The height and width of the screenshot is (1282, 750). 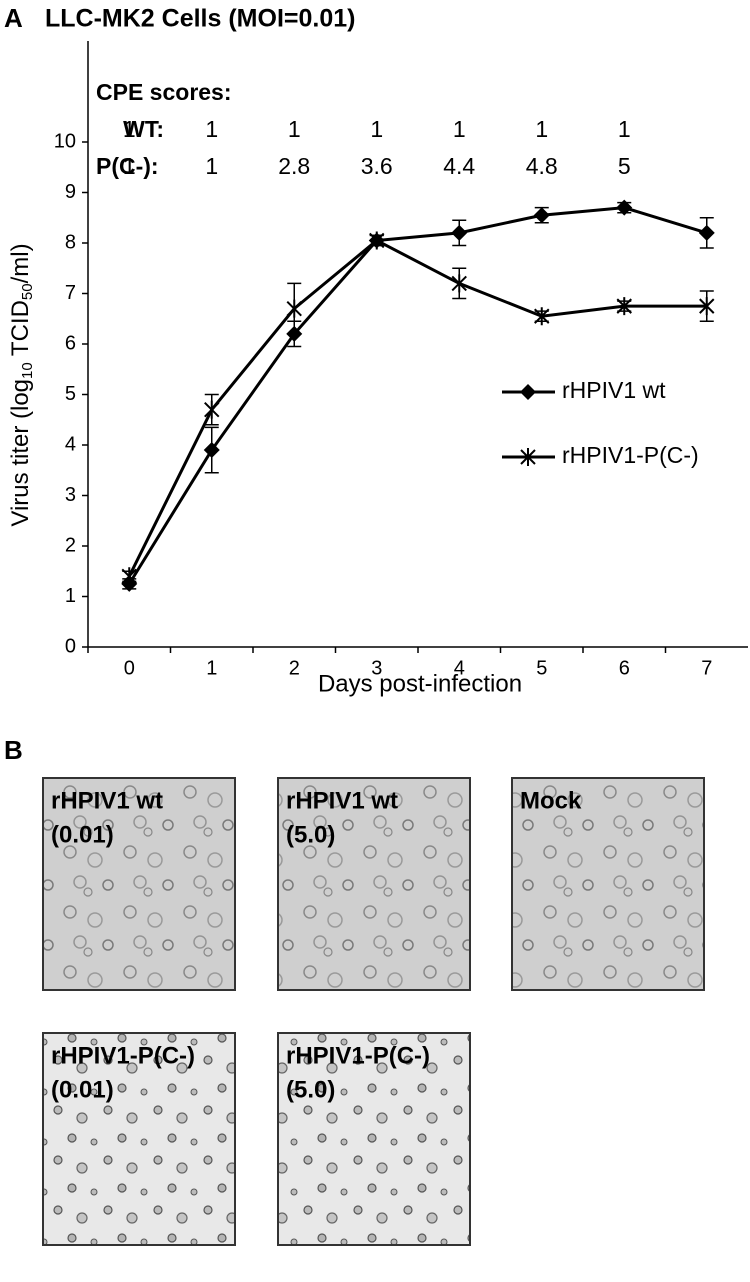 I want to click on y-tick-label: 5, so click(x=70, y=394).